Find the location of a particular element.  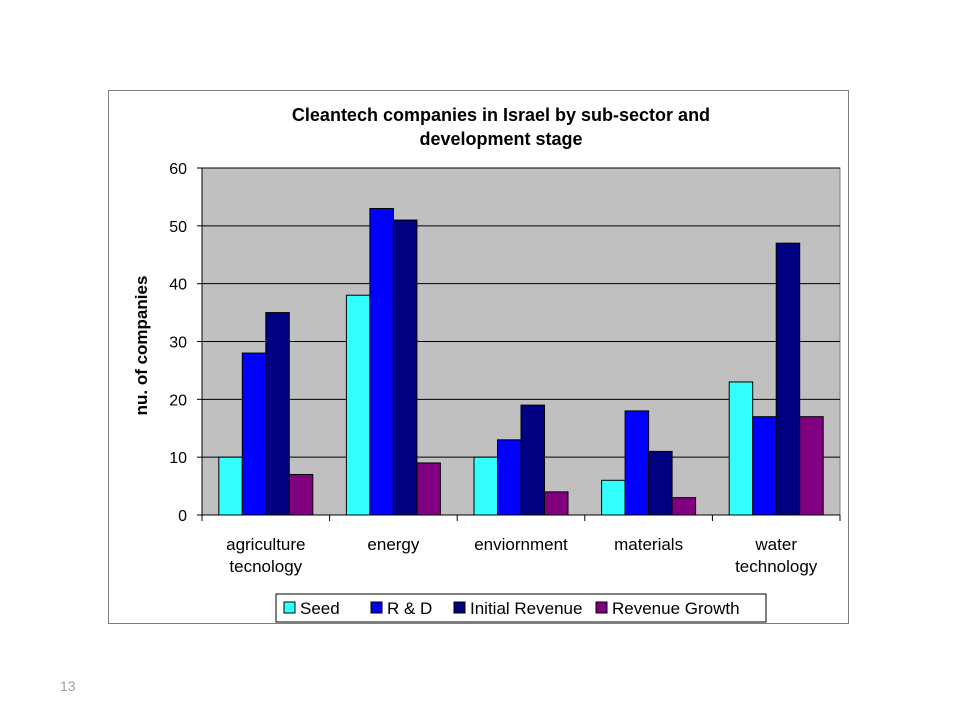

legend-label: R & D is located at coordinates (409, 608).